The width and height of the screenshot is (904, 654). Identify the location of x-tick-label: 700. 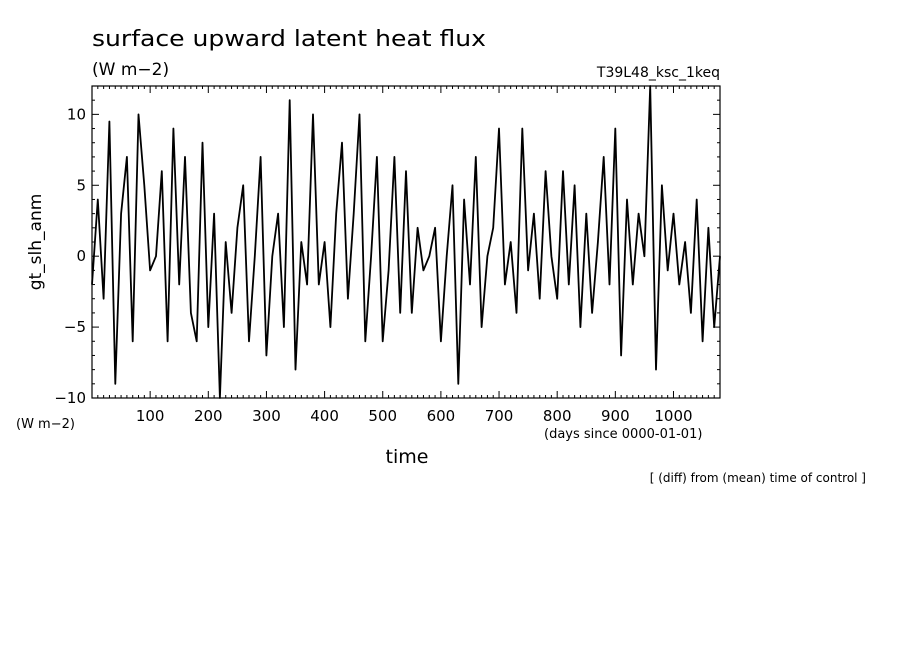
(499, 416).